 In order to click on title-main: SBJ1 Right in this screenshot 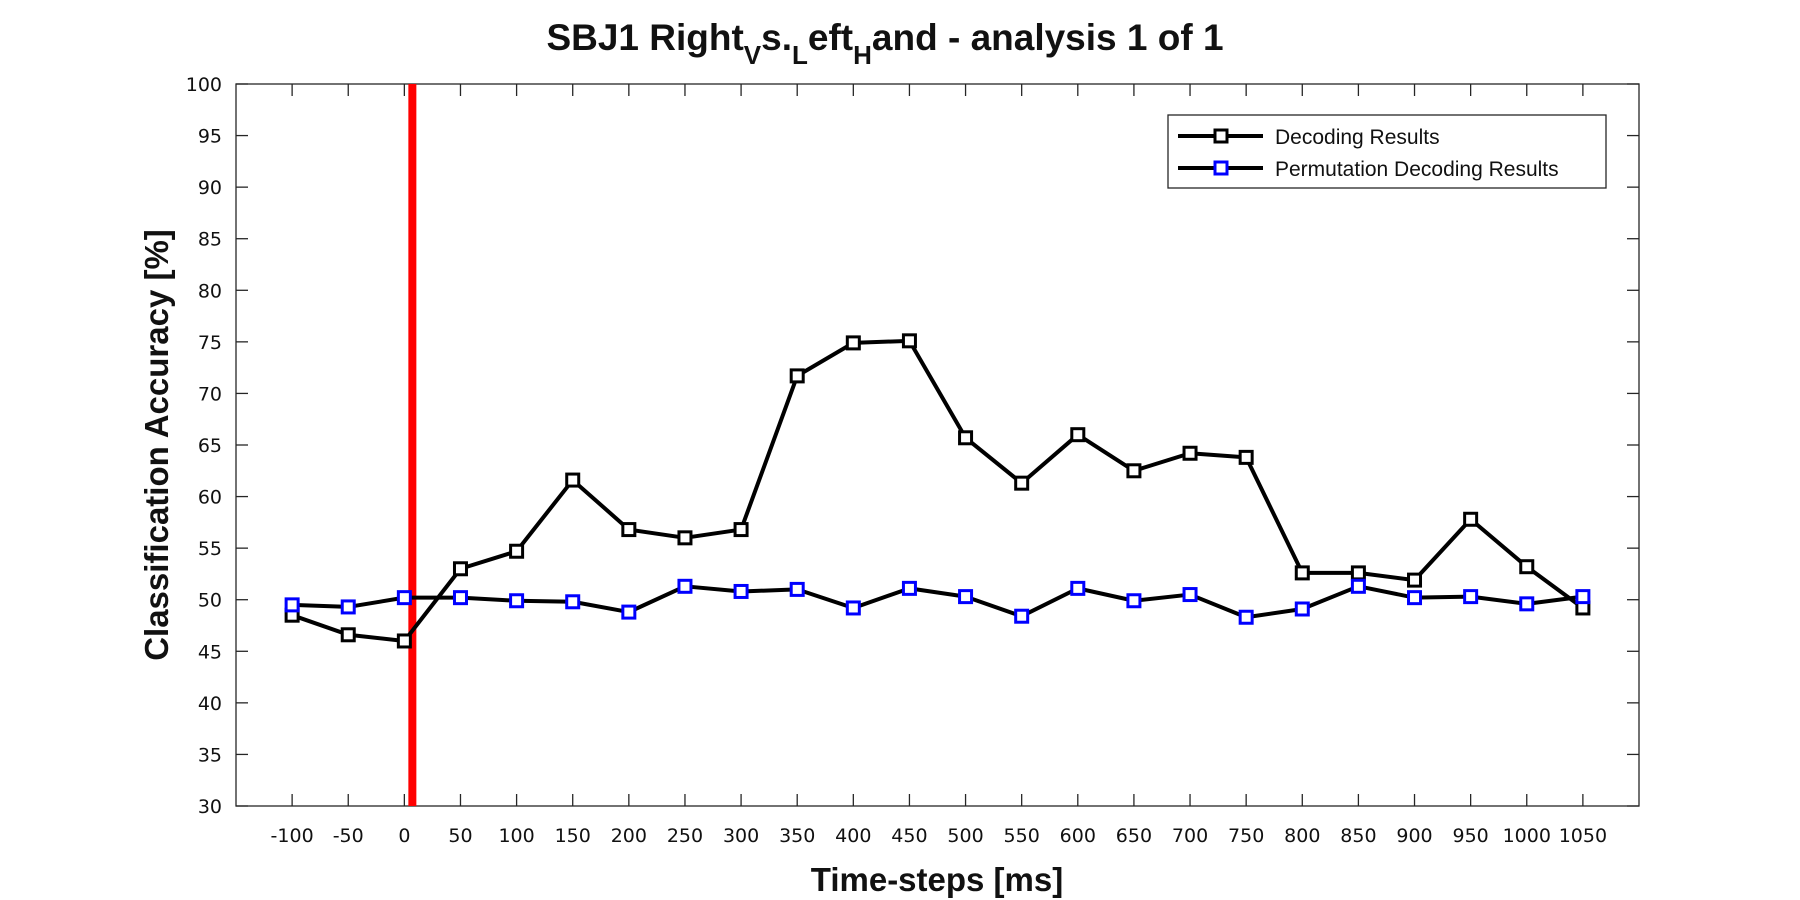, I will do `click(644, 37)`.